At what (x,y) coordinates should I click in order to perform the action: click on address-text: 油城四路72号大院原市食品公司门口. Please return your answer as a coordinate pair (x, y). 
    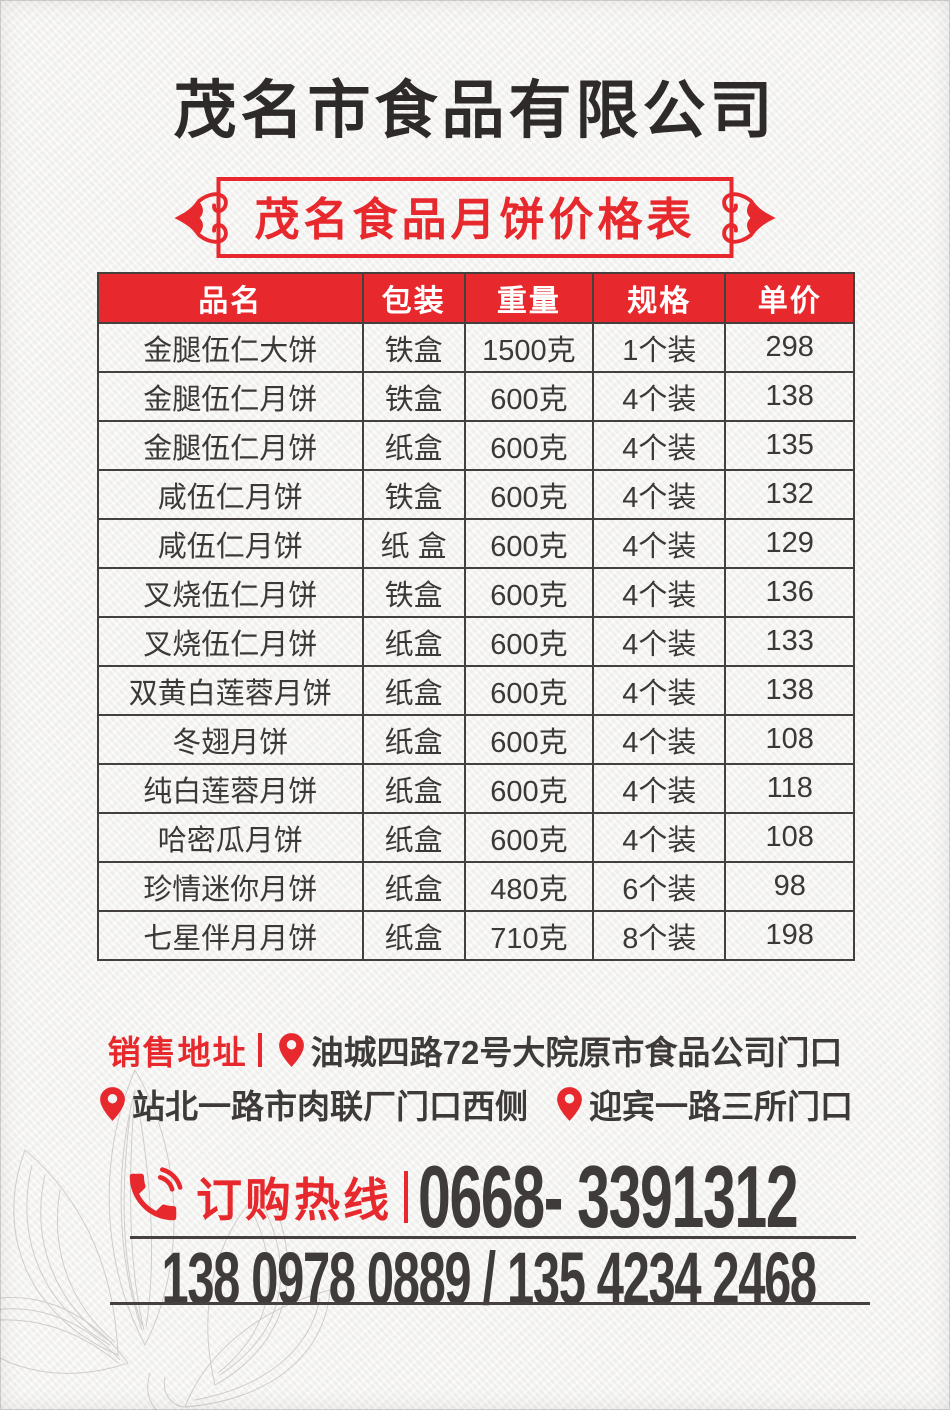
    Looking at the image, I should click on (576, 1052).